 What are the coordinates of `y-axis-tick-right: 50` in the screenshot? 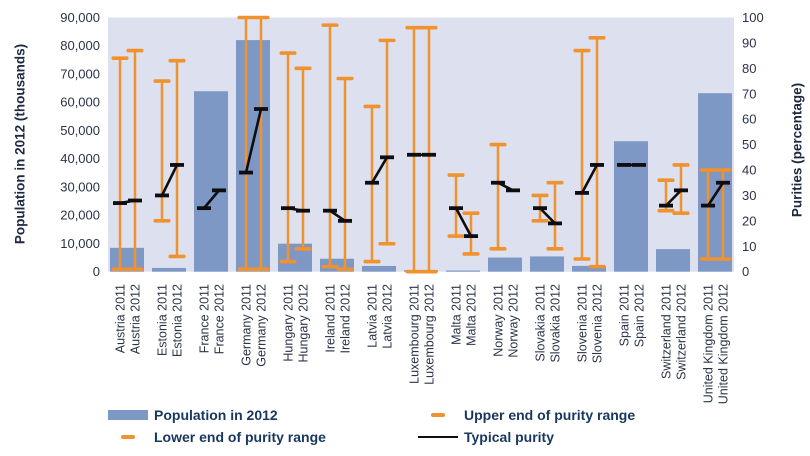 It's located at (749, 144).